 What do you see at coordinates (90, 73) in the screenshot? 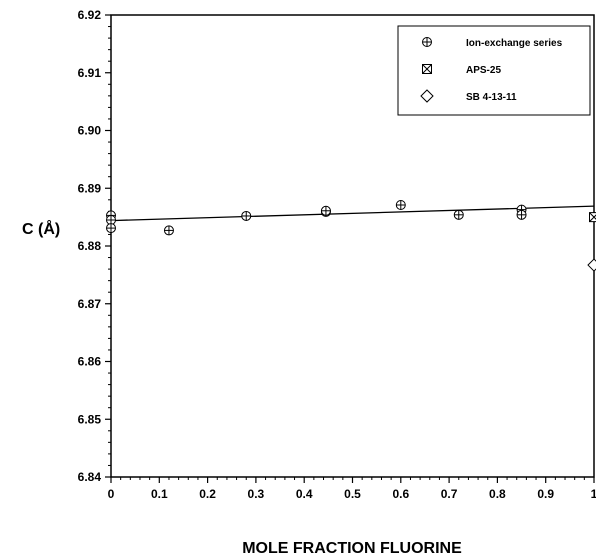
I see `y-tick-label: 6.91` at bounding box center [90, 73].